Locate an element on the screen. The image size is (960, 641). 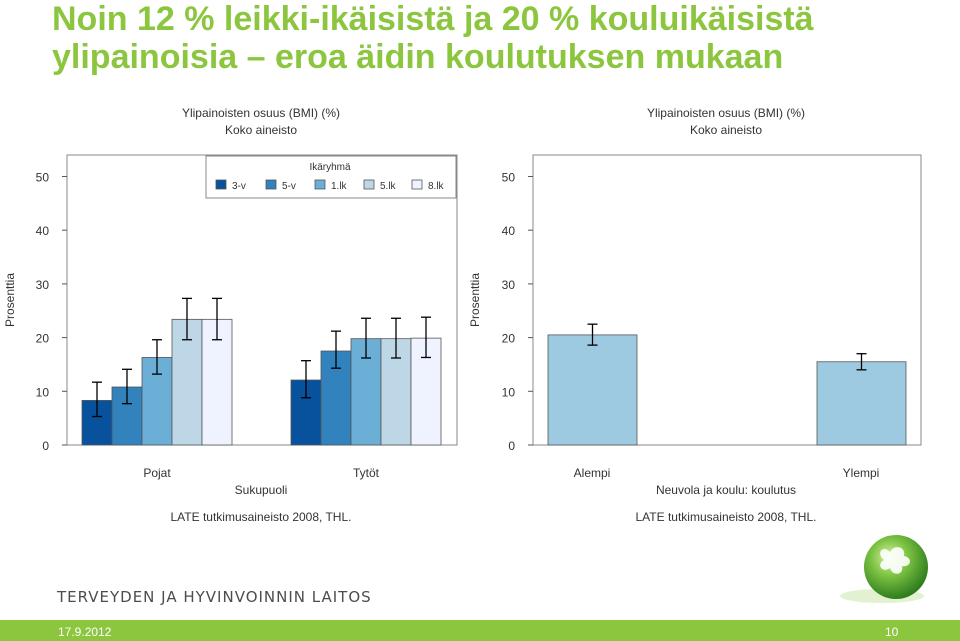
x-tick-label: Pojat is located at coordinates (157, 473).